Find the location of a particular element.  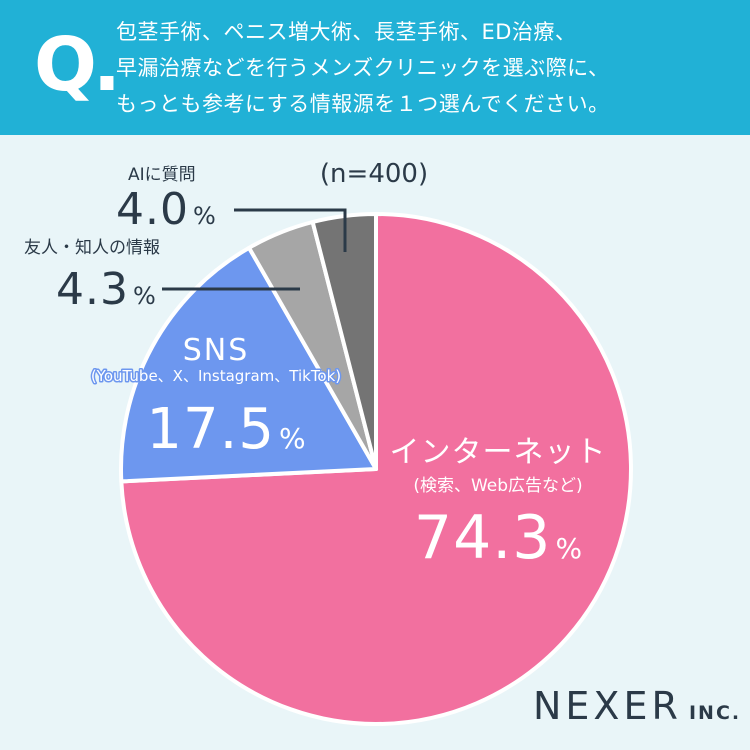

question-line-2: 早漏治療などを行うメンズクリニックを選ぶ際に、 is located at coordinates (363, 68).